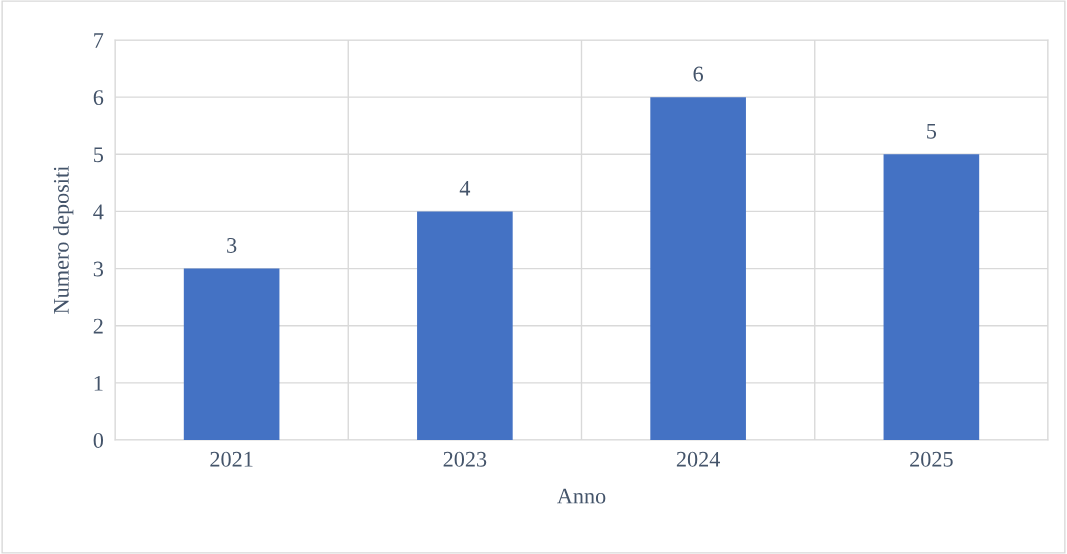  Describe the element at coordinates (465, 188) in the screenshot. I see `data-label: 4` at that location.